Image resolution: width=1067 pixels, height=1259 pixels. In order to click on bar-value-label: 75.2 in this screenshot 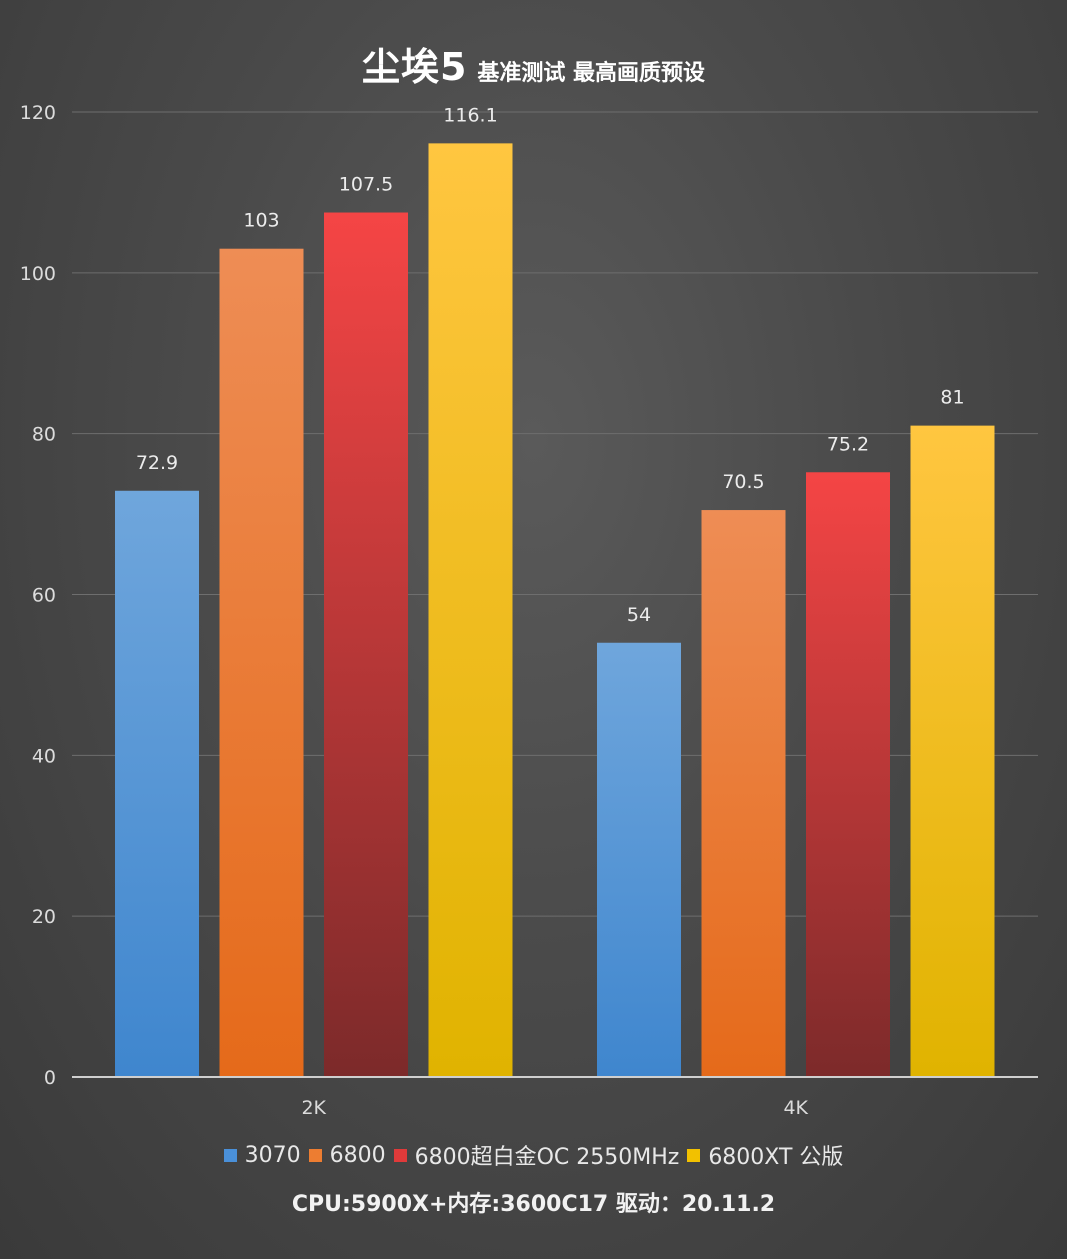, I will do `click(848, 444)`.